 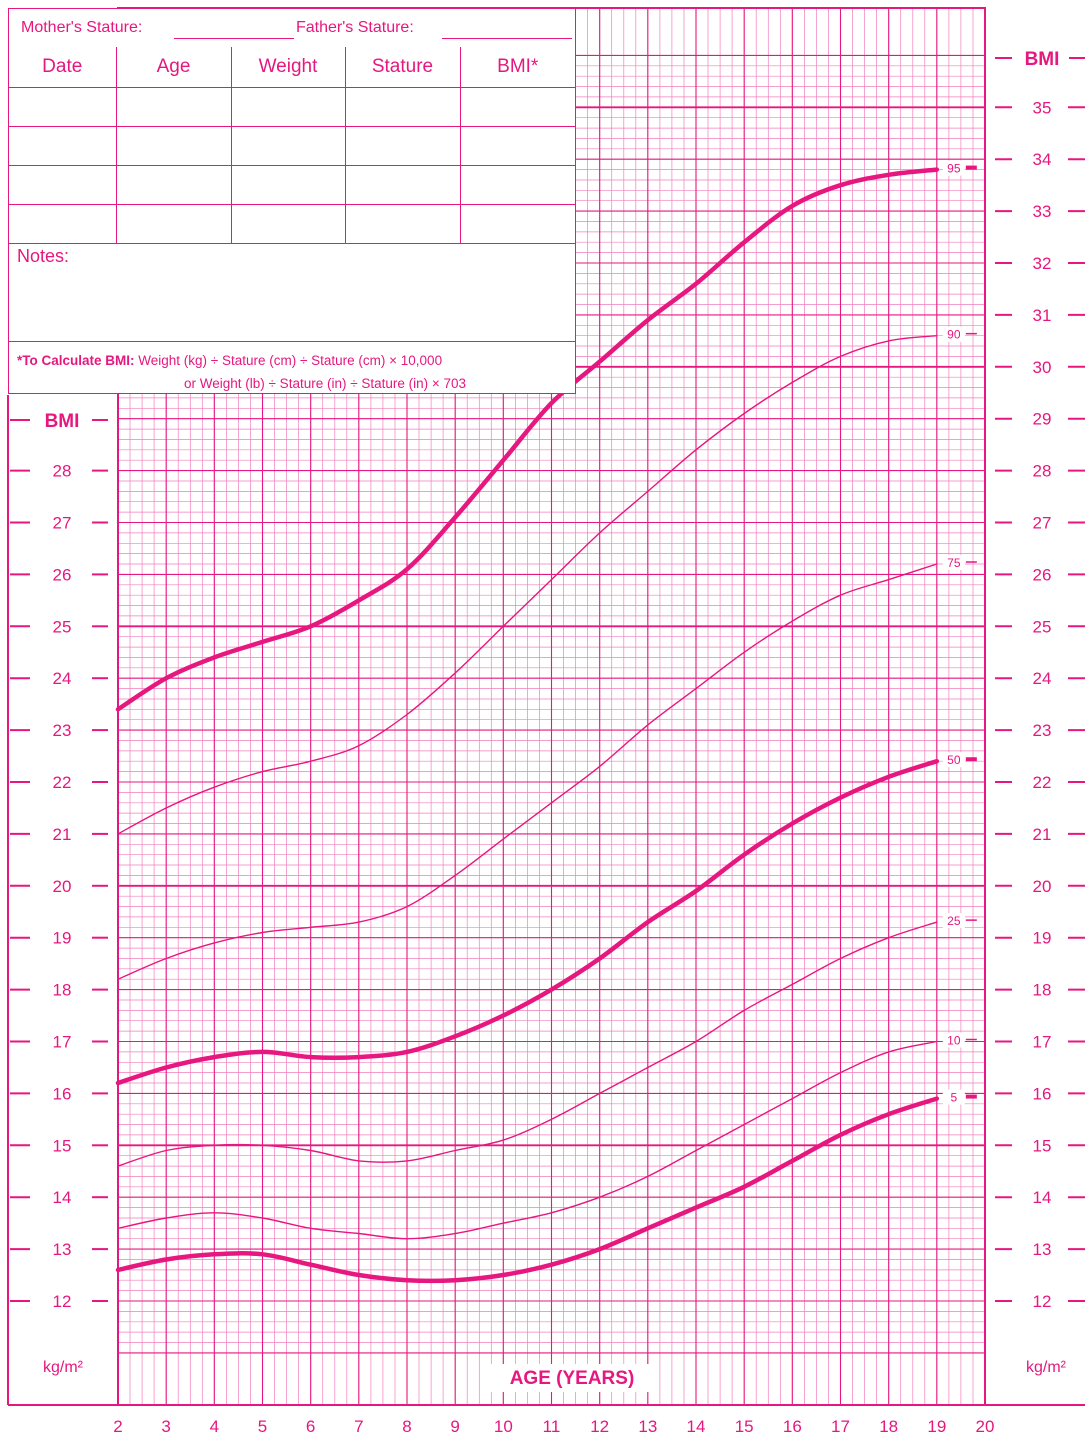 What do you see at coordinates (310, 1426) in the screenshot?
I see `x-tick-label: 6` at bounding box center [310, 1426].